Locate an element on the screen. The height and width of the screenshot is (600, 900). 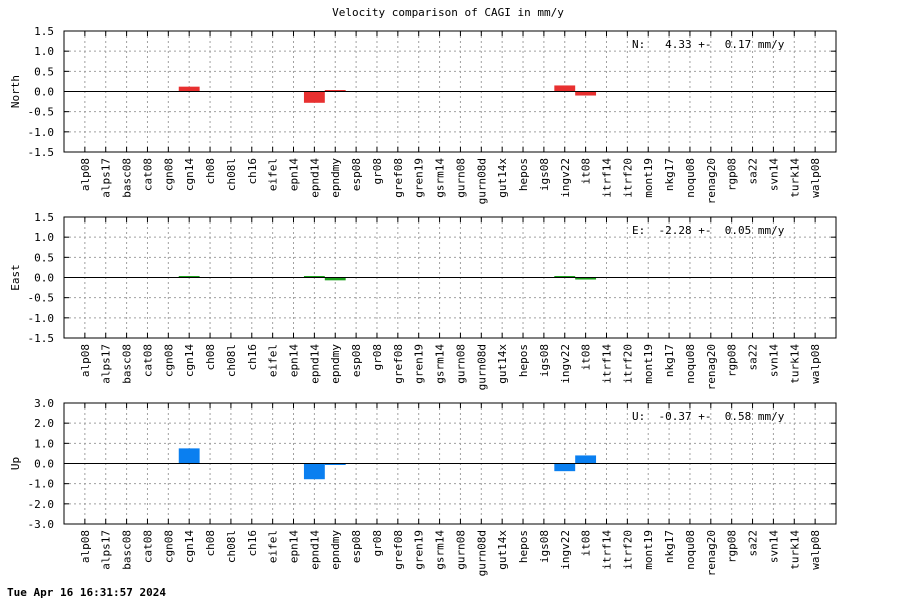
timestamp: Tue Apr 16 16:31:57 2024 is located at coordinates (86, 592).